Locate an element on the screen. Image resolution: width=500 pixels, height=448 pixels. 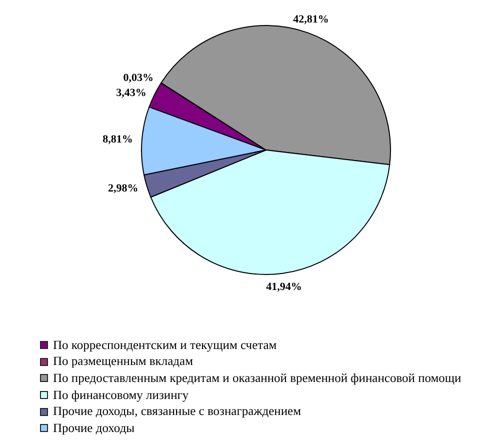
legend-label: По корреспондентским и текущим счетам is located at coordinates (165, 345).